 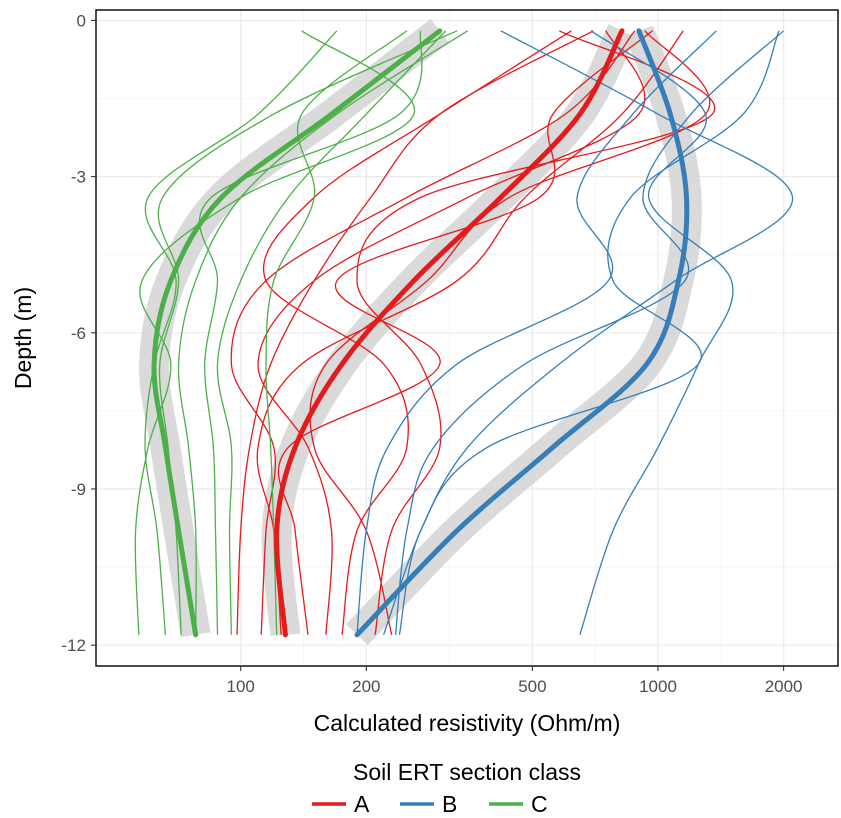 I want to click on x-axis-title: Calculated resistivity (Ohm/m), so click(x=467, y=723).